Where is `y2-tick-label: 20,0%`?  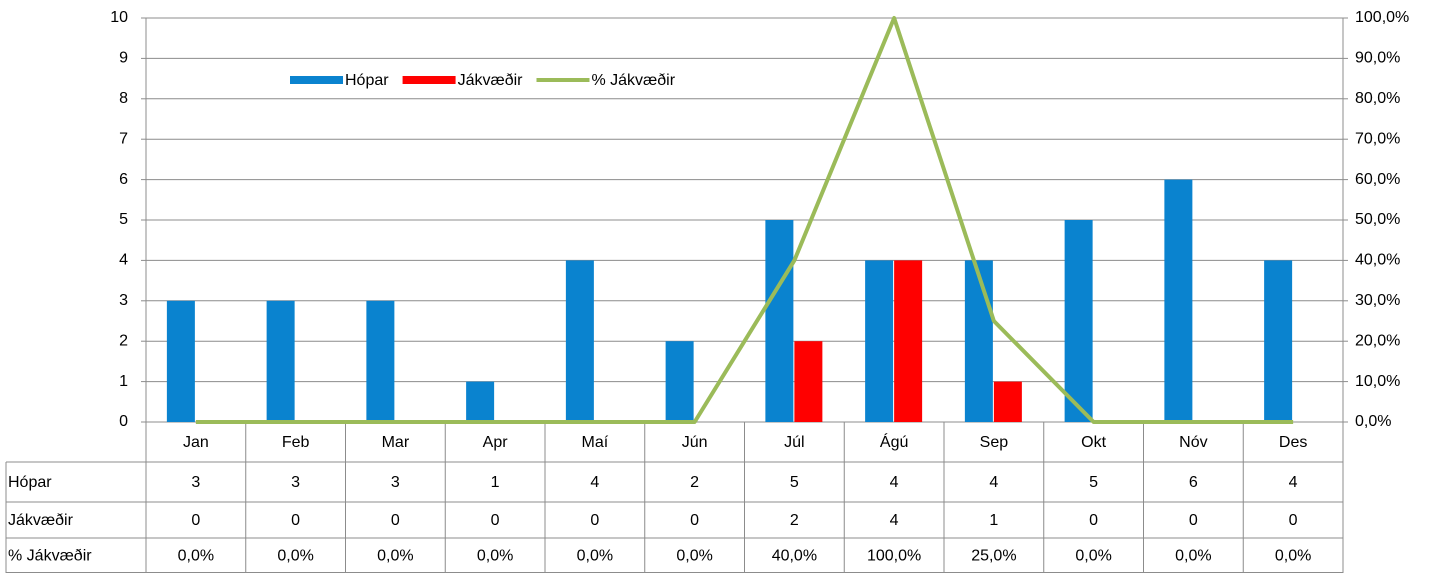
y2-tick-label: 20,0% is located at coordinates (1377, 340).